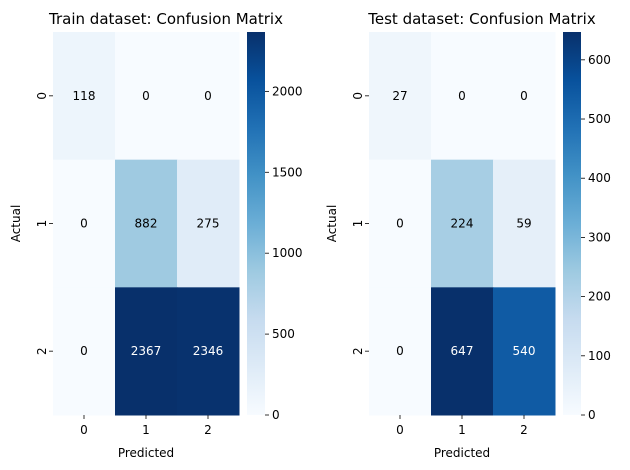 This screenshot has width=630, height=470. What do you see at coordinates (287, 253) in the screenshot?
I see `colorbar-tick-label-2: 1000` at bounding box center [287, 253].